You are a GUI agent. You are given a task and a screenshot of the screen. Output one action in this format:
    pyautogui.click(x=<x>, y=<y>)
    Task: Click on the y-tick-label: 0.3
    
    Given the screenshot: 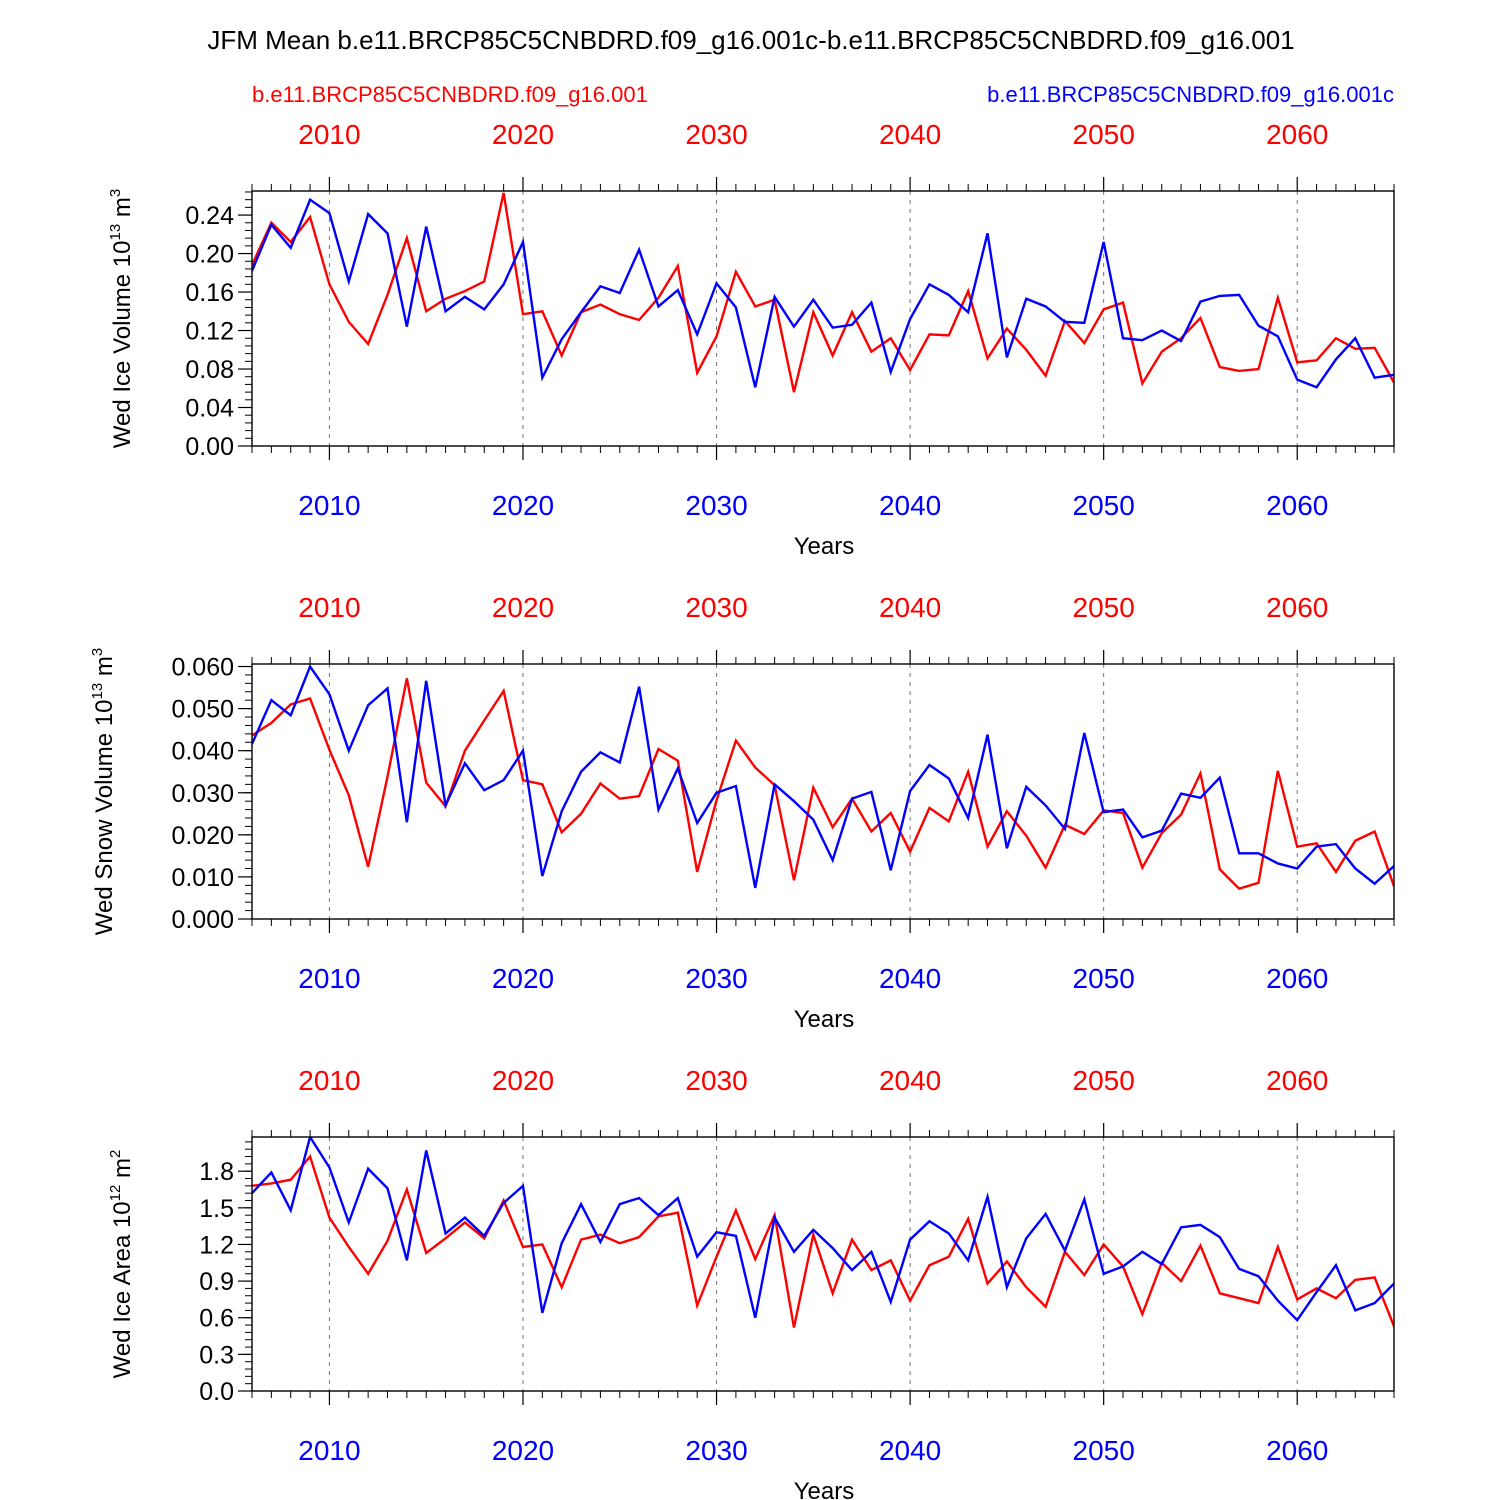 What is the action you would take?
    pyautogui.click(x=216, y=1355)
    